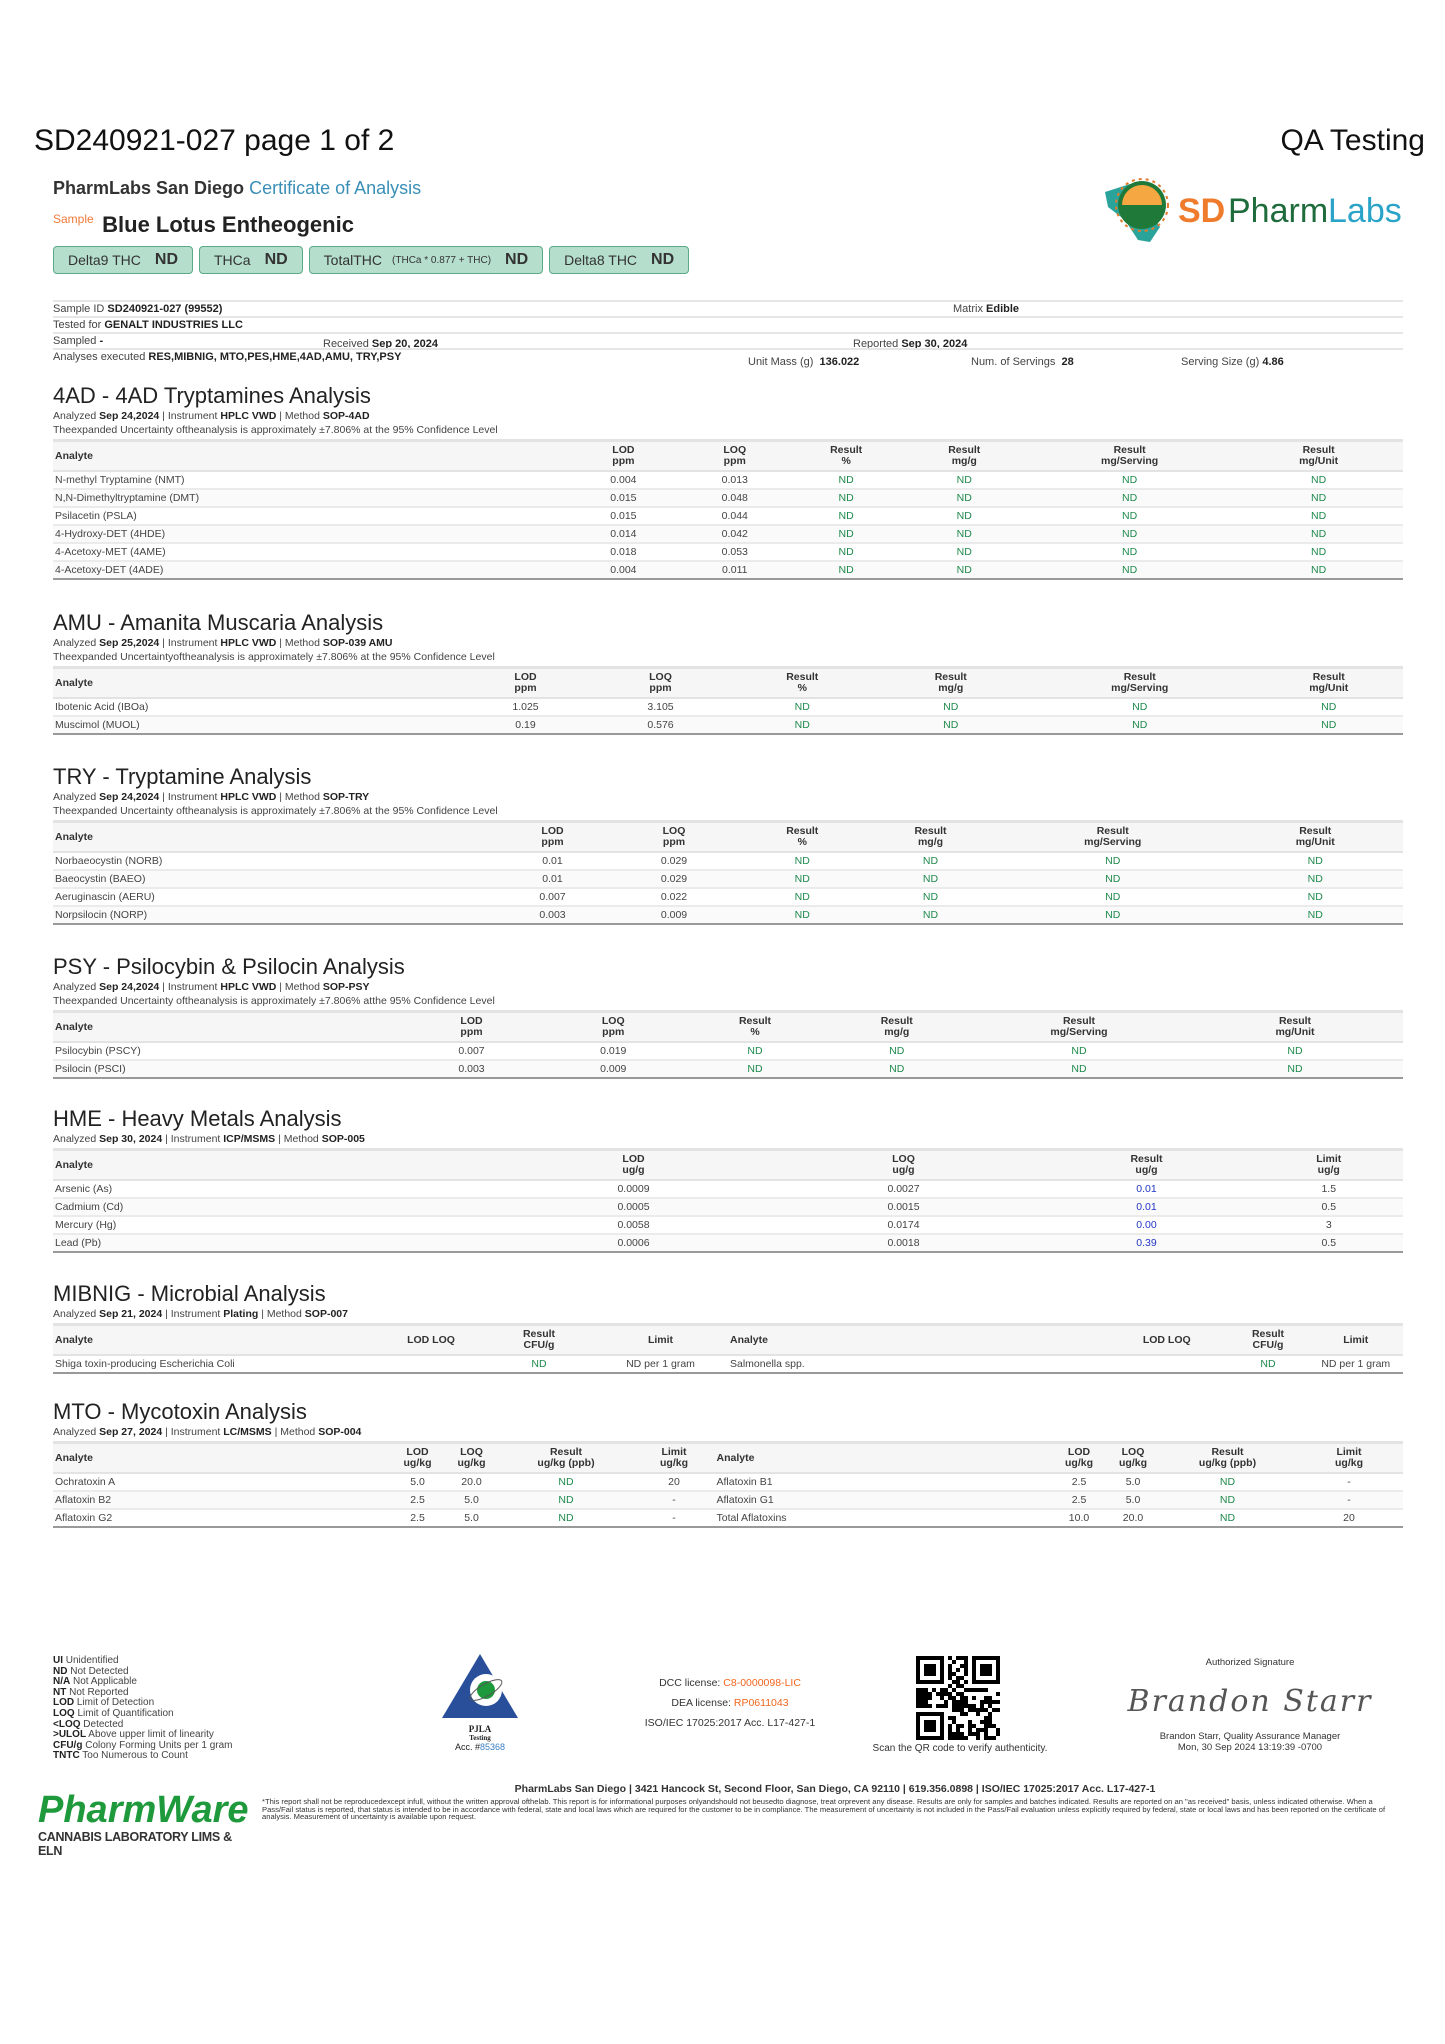  What do you see at coordinates (309, 534) in the screenshot?
I see `table-cell: 4-Hydroxy-DET (4HDE)` at bounding box center [309, 534].